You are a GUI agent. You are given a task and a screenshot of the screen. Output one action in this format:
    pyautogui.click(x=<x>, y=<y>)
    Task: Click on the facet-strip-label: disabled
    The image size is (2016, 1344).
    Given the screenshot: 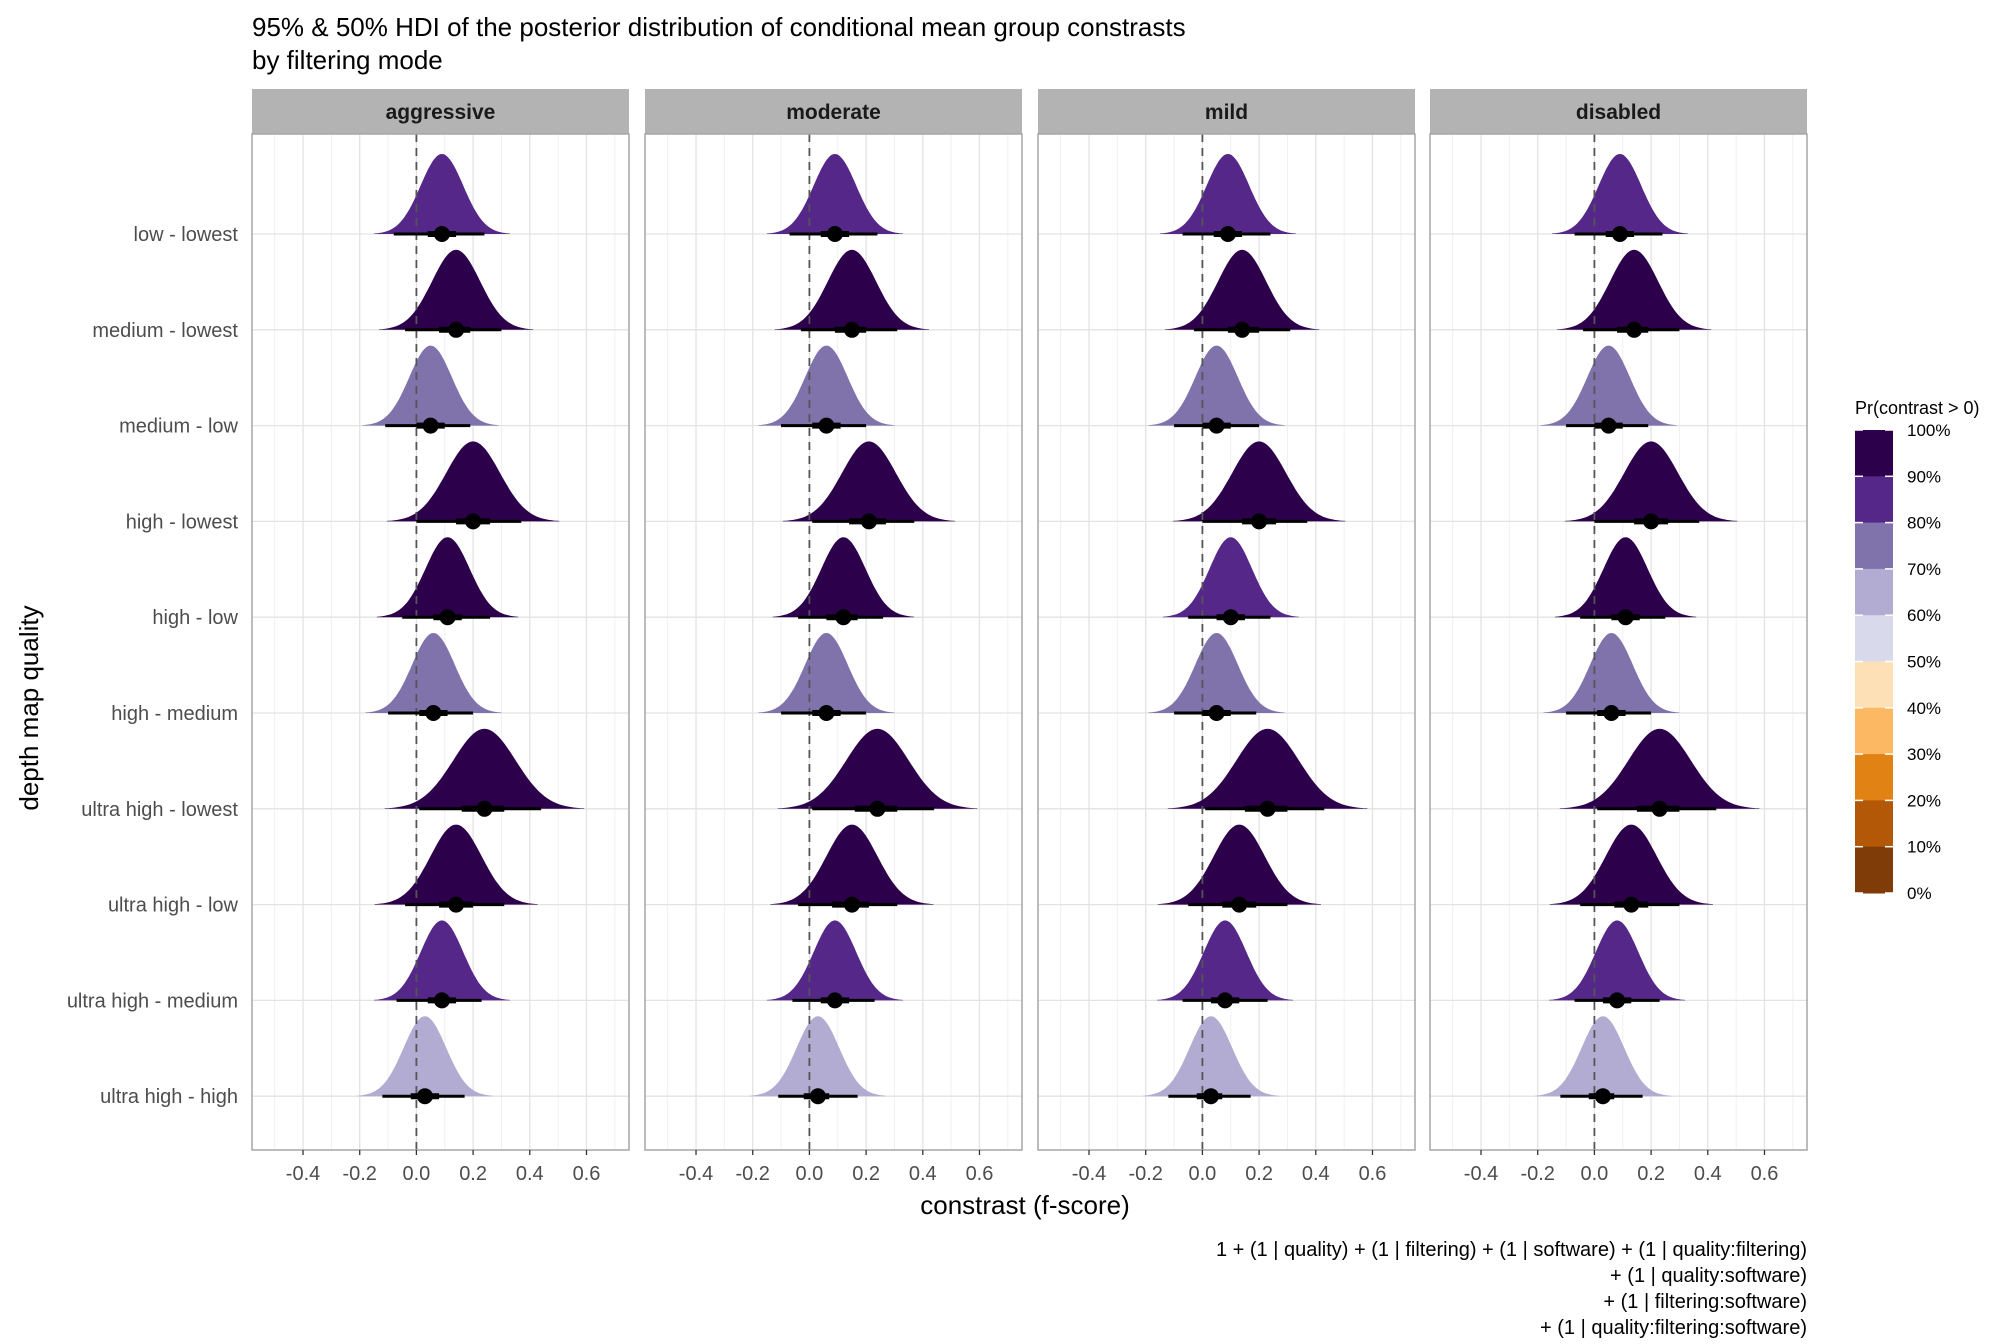 What is the action you would take?
    pyautogui.click(x=1618, y=112)
    